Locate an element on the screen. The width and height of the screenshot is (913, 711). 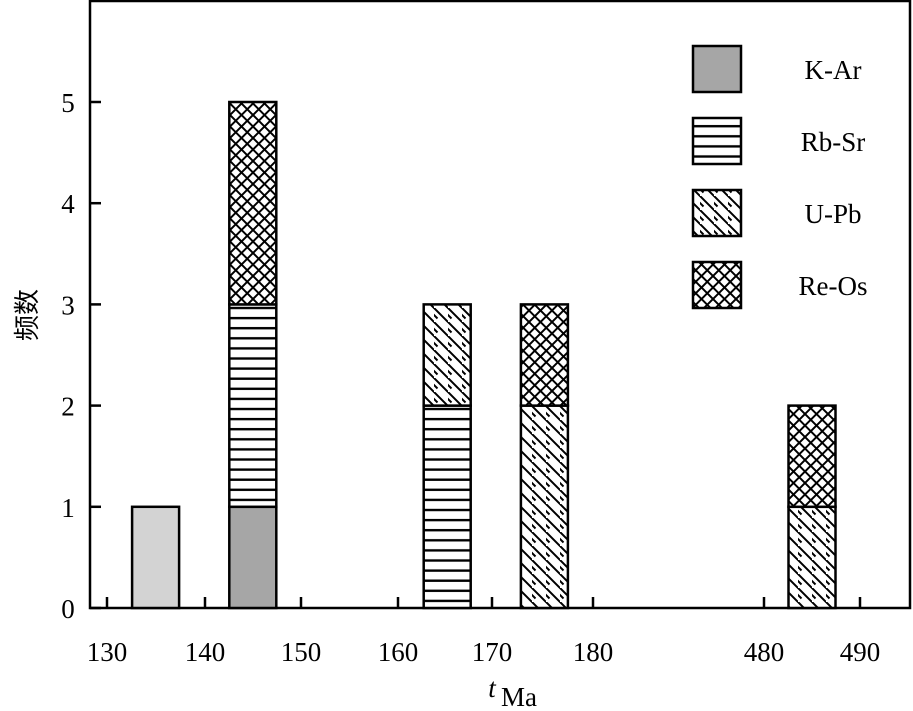
bar-segment-unlabeled is located at coordinates (155, 557).